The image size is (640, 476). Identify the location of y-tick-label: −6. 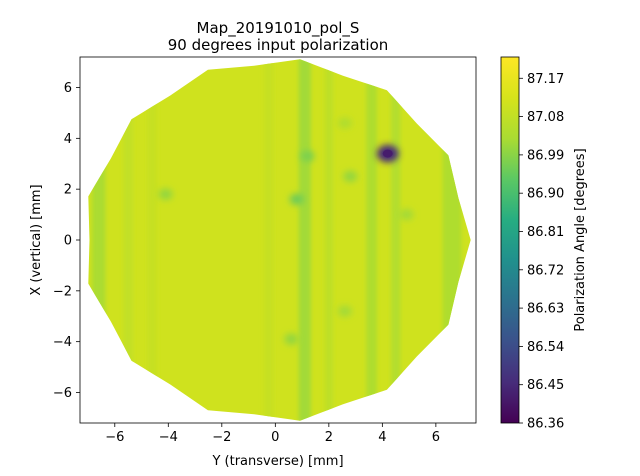
(62, 393).